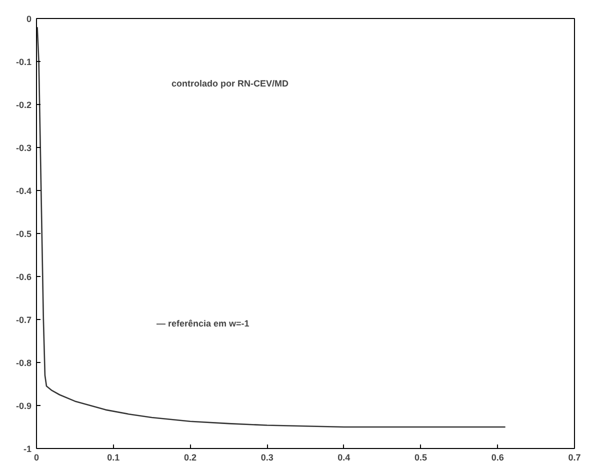  I want to click on y-tick-label: -0.2, so click(24, 105).